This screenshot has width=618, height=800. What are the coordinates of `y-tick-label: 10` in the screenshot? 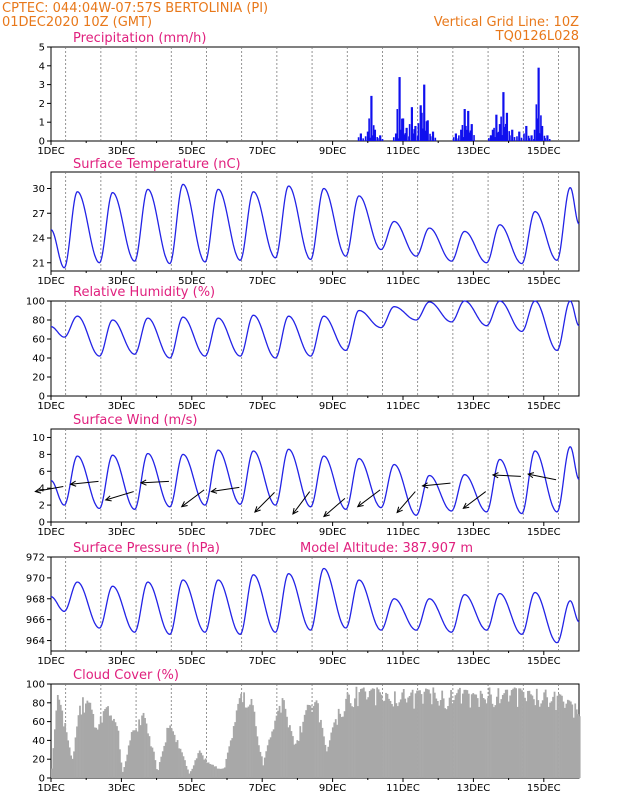 It's located at (38, 438).